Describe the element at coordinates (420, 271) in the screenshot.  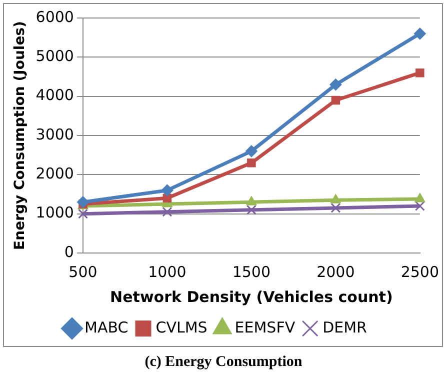
I see `x-tick-label: 2500` at that location.